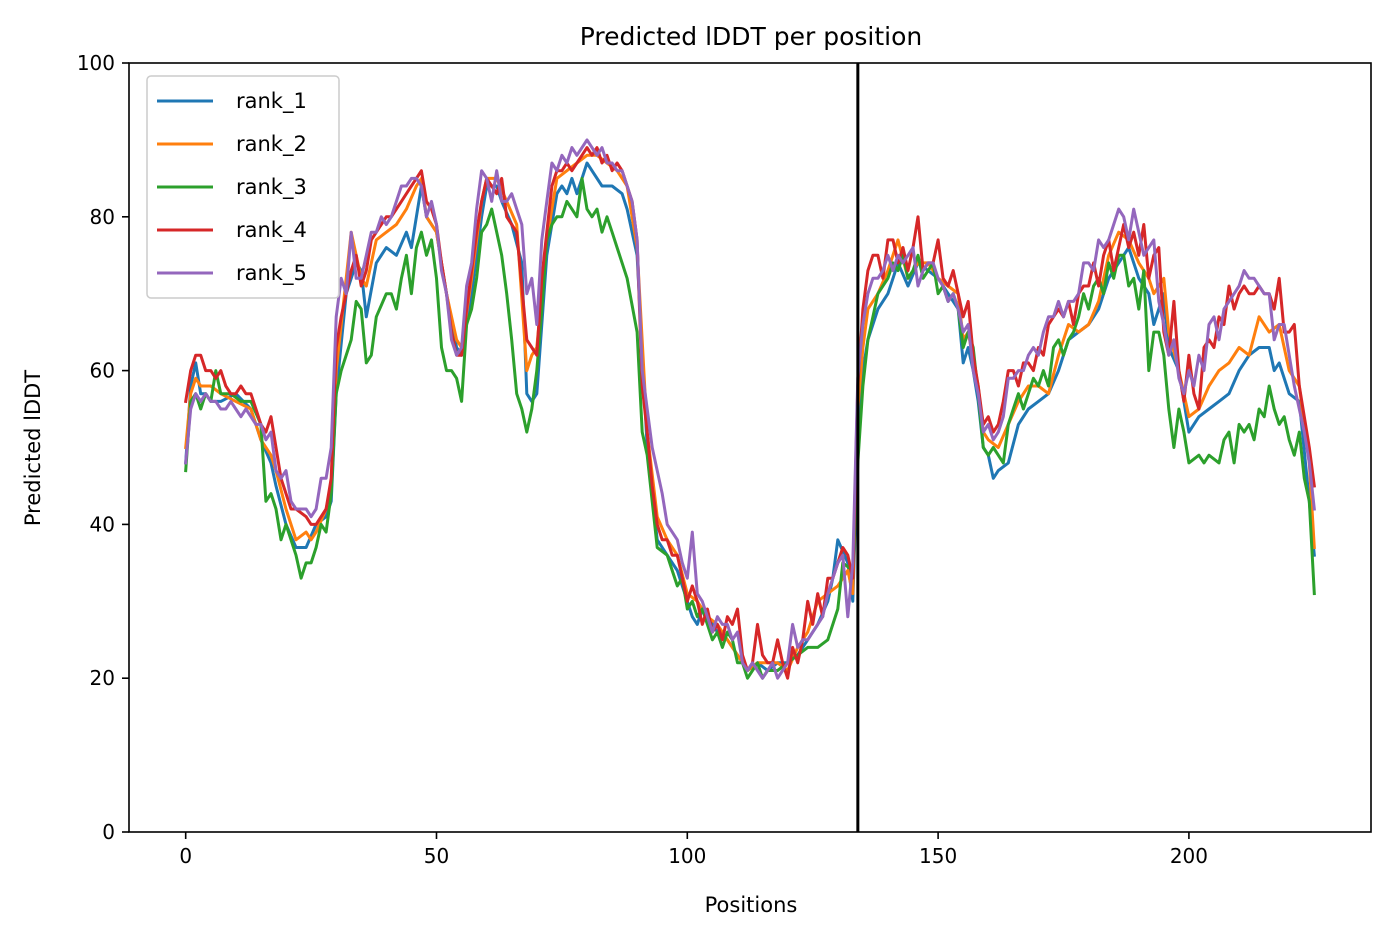 This screenshot has height=939, width=1391. I want to click on x-axis-label: Positions, so click(751, 905).